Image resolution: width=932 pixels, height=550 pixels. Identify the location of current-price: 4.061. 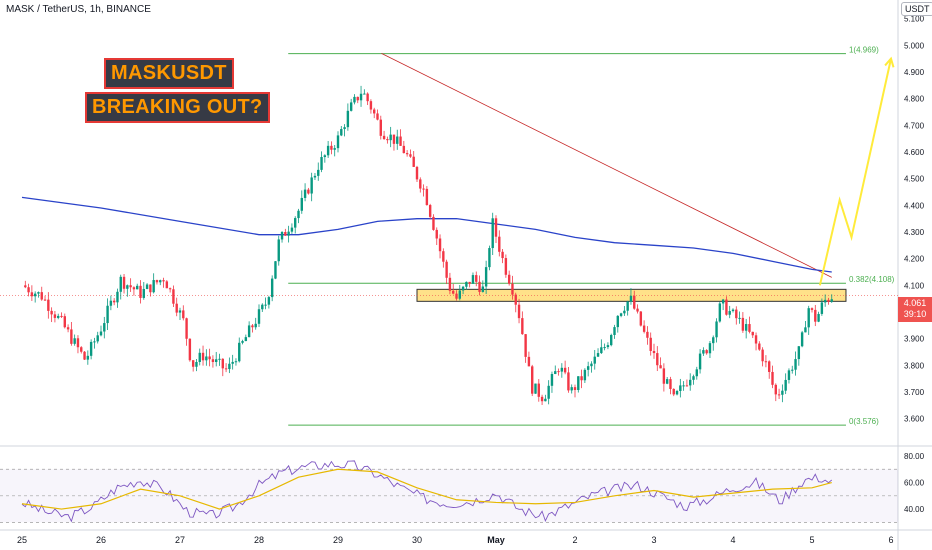
(915, 303).